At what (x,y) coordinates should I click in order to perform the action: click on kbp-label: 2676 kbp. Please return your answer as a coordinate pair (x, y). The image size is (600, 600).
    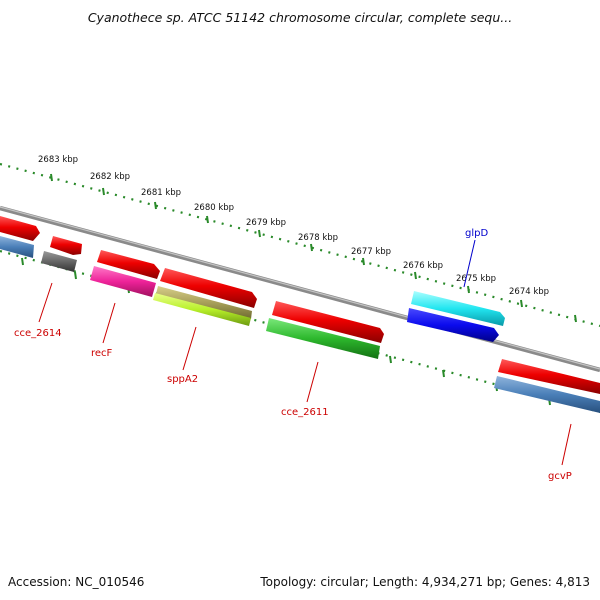
    Looking at the image, I should click on (423, 266).